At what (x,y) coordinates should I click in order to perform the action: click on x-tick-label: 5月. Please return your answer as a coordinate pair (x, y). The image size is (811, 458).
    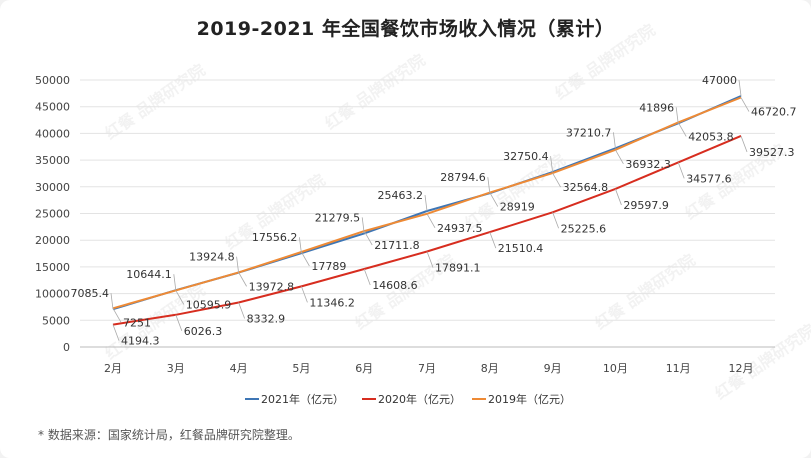
    Looking at the image, I should click on (301, 368).